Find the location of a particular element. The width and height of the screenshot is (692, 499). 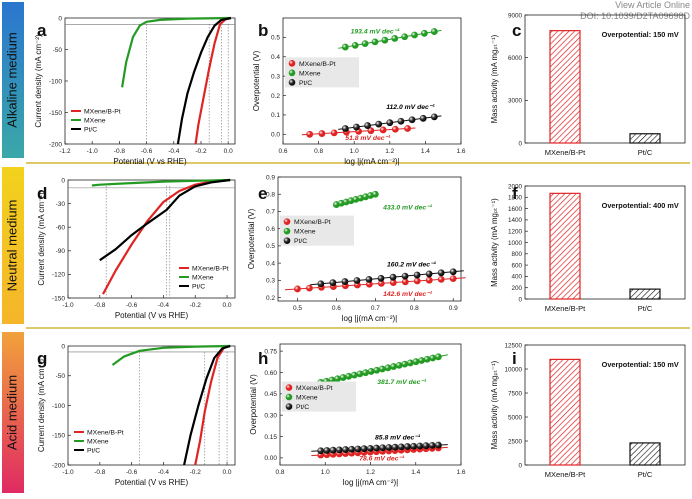

view-article-link: View Article Online is located at coordinates (652, 5).